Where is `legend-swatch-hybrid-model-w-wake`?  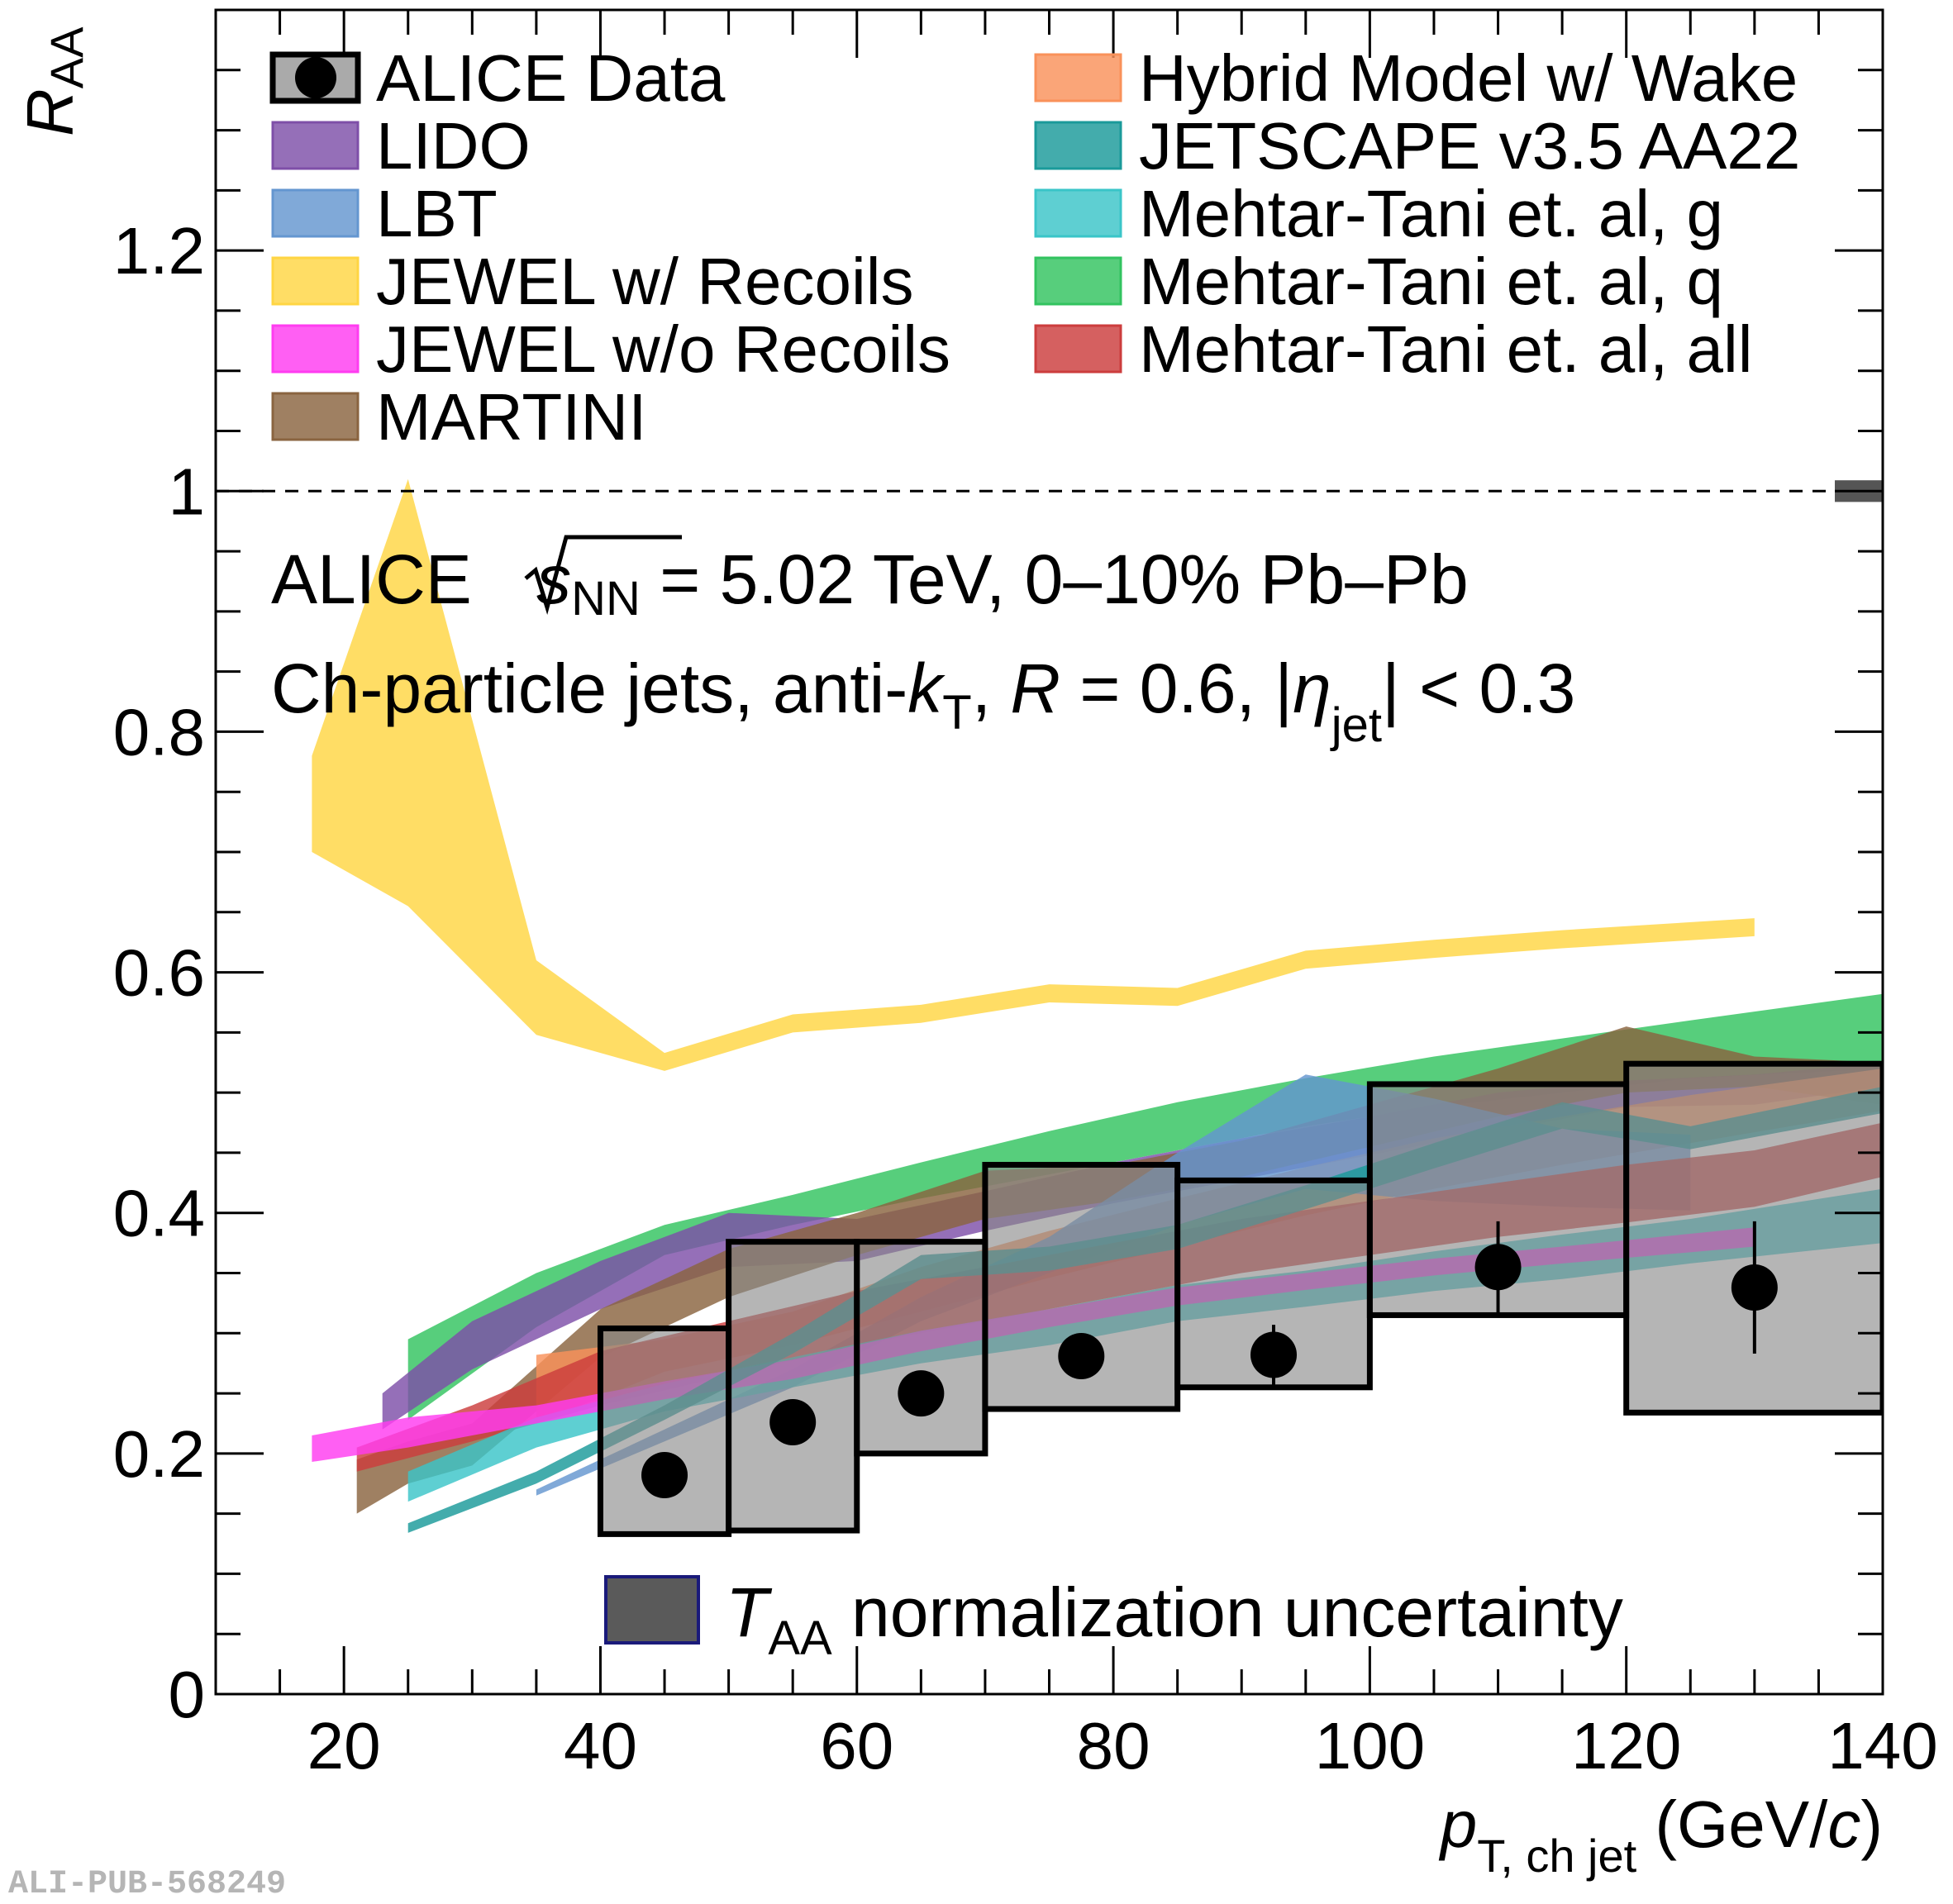
legend-swatch-hybrid-model-w-wake is located at coordinates (1078, 77).